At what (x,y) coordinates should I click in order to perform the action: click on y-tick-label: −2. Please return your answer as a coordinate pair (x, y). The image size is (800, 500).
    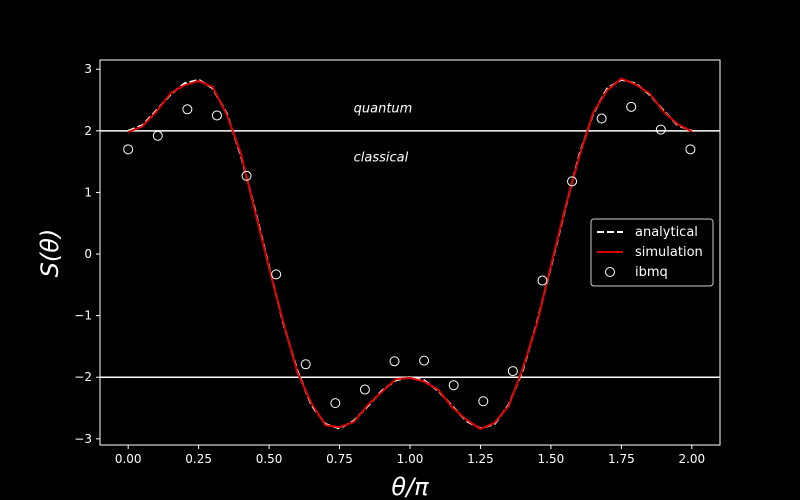
    Looking at the image, I should click on (83, 377).